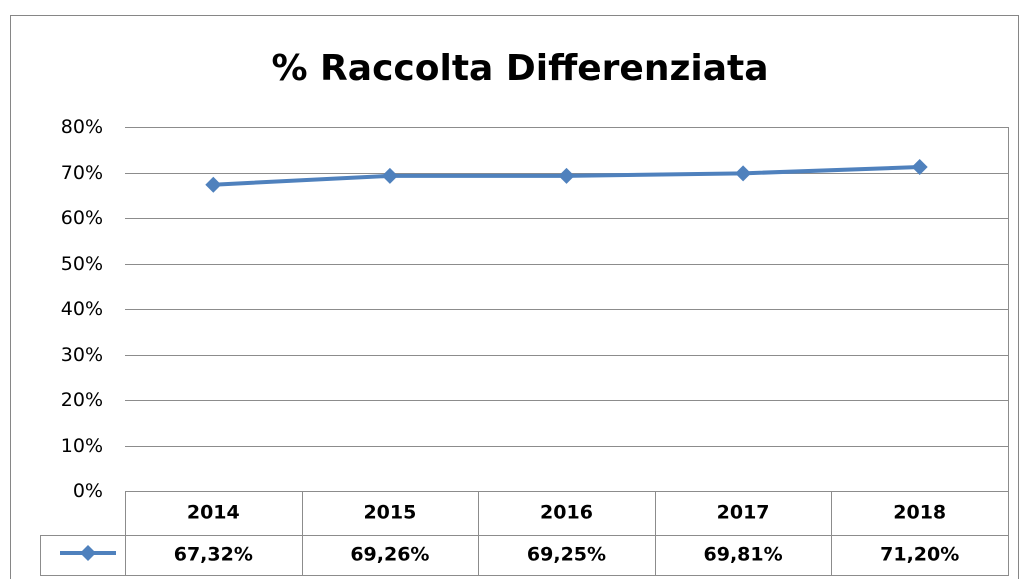  I want to click on data-table-value: 69,25%, so click(566, 555).